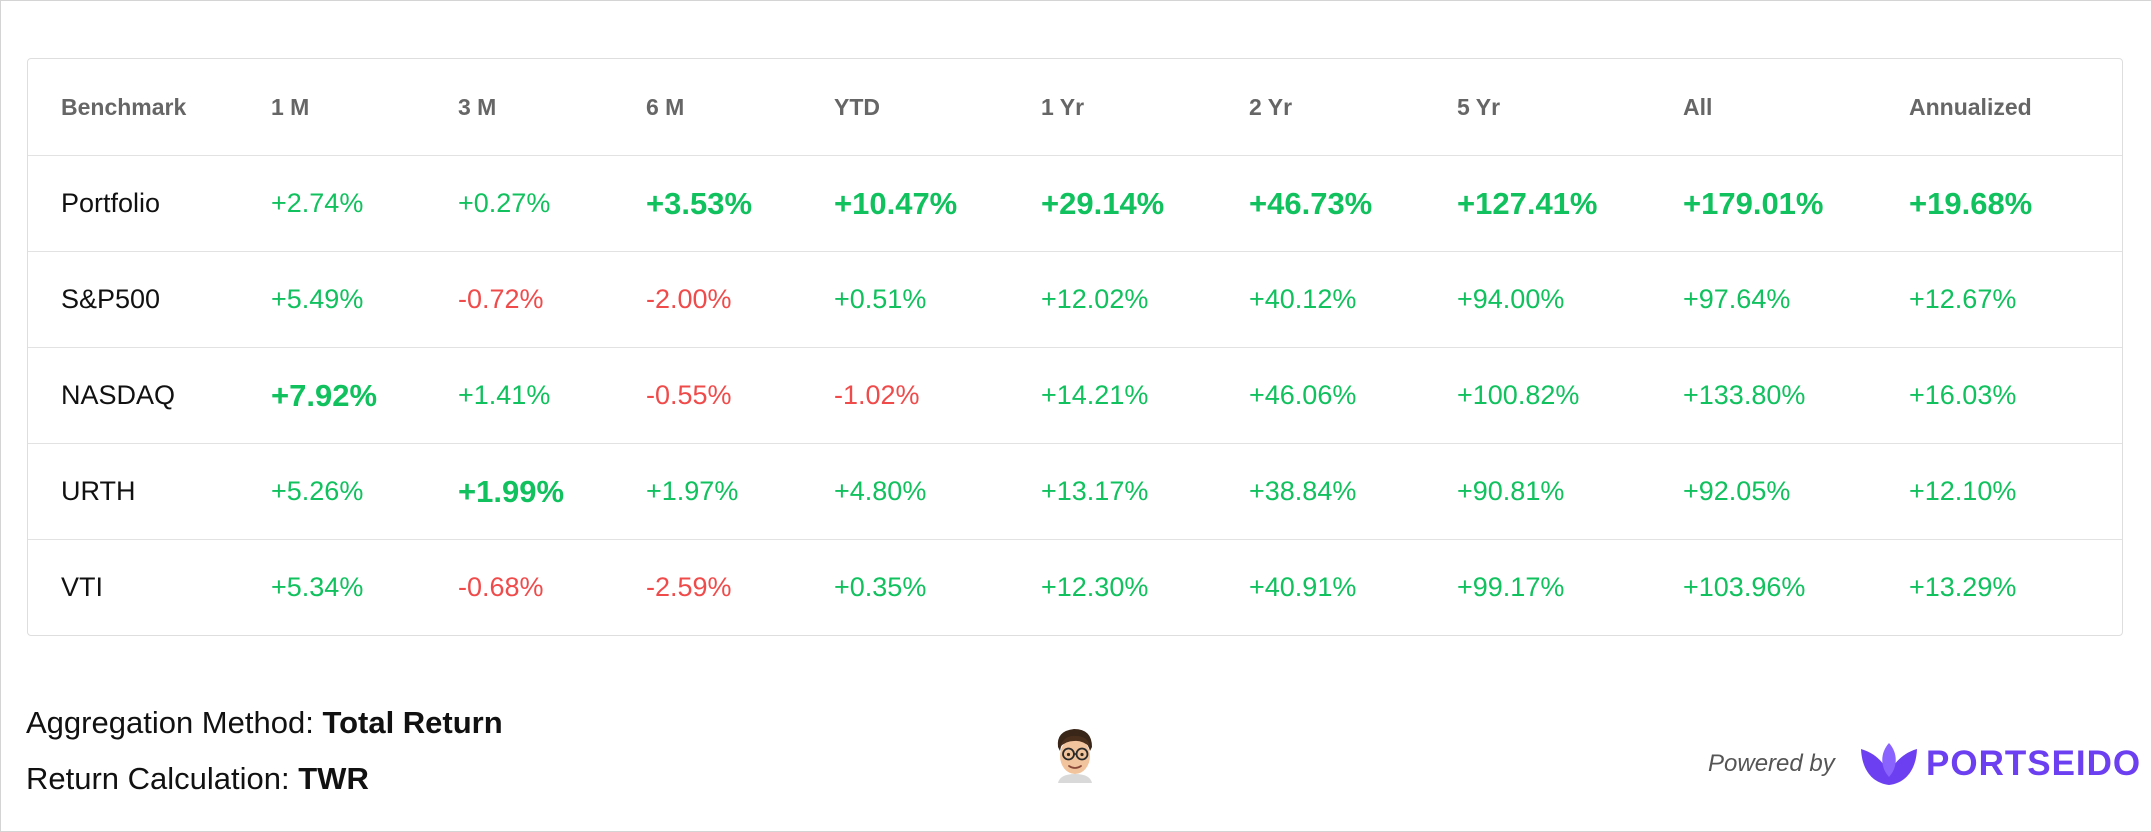 The height and width of the screenshot is (832, 2152). Describe the element at coordinates (1963, 587) in the screenshot. I see `return-cell: +13.29%` at that location.